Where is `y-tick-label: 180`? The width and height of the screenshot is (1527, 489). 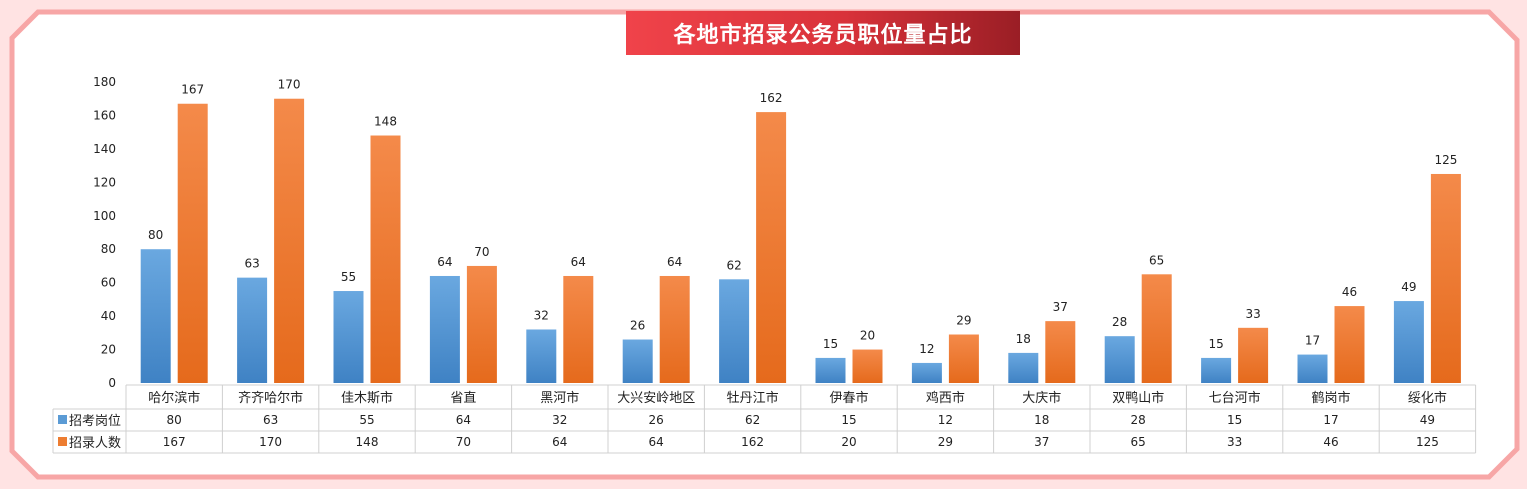 y-tick-label: 180 is located at coordinates (104, 82).